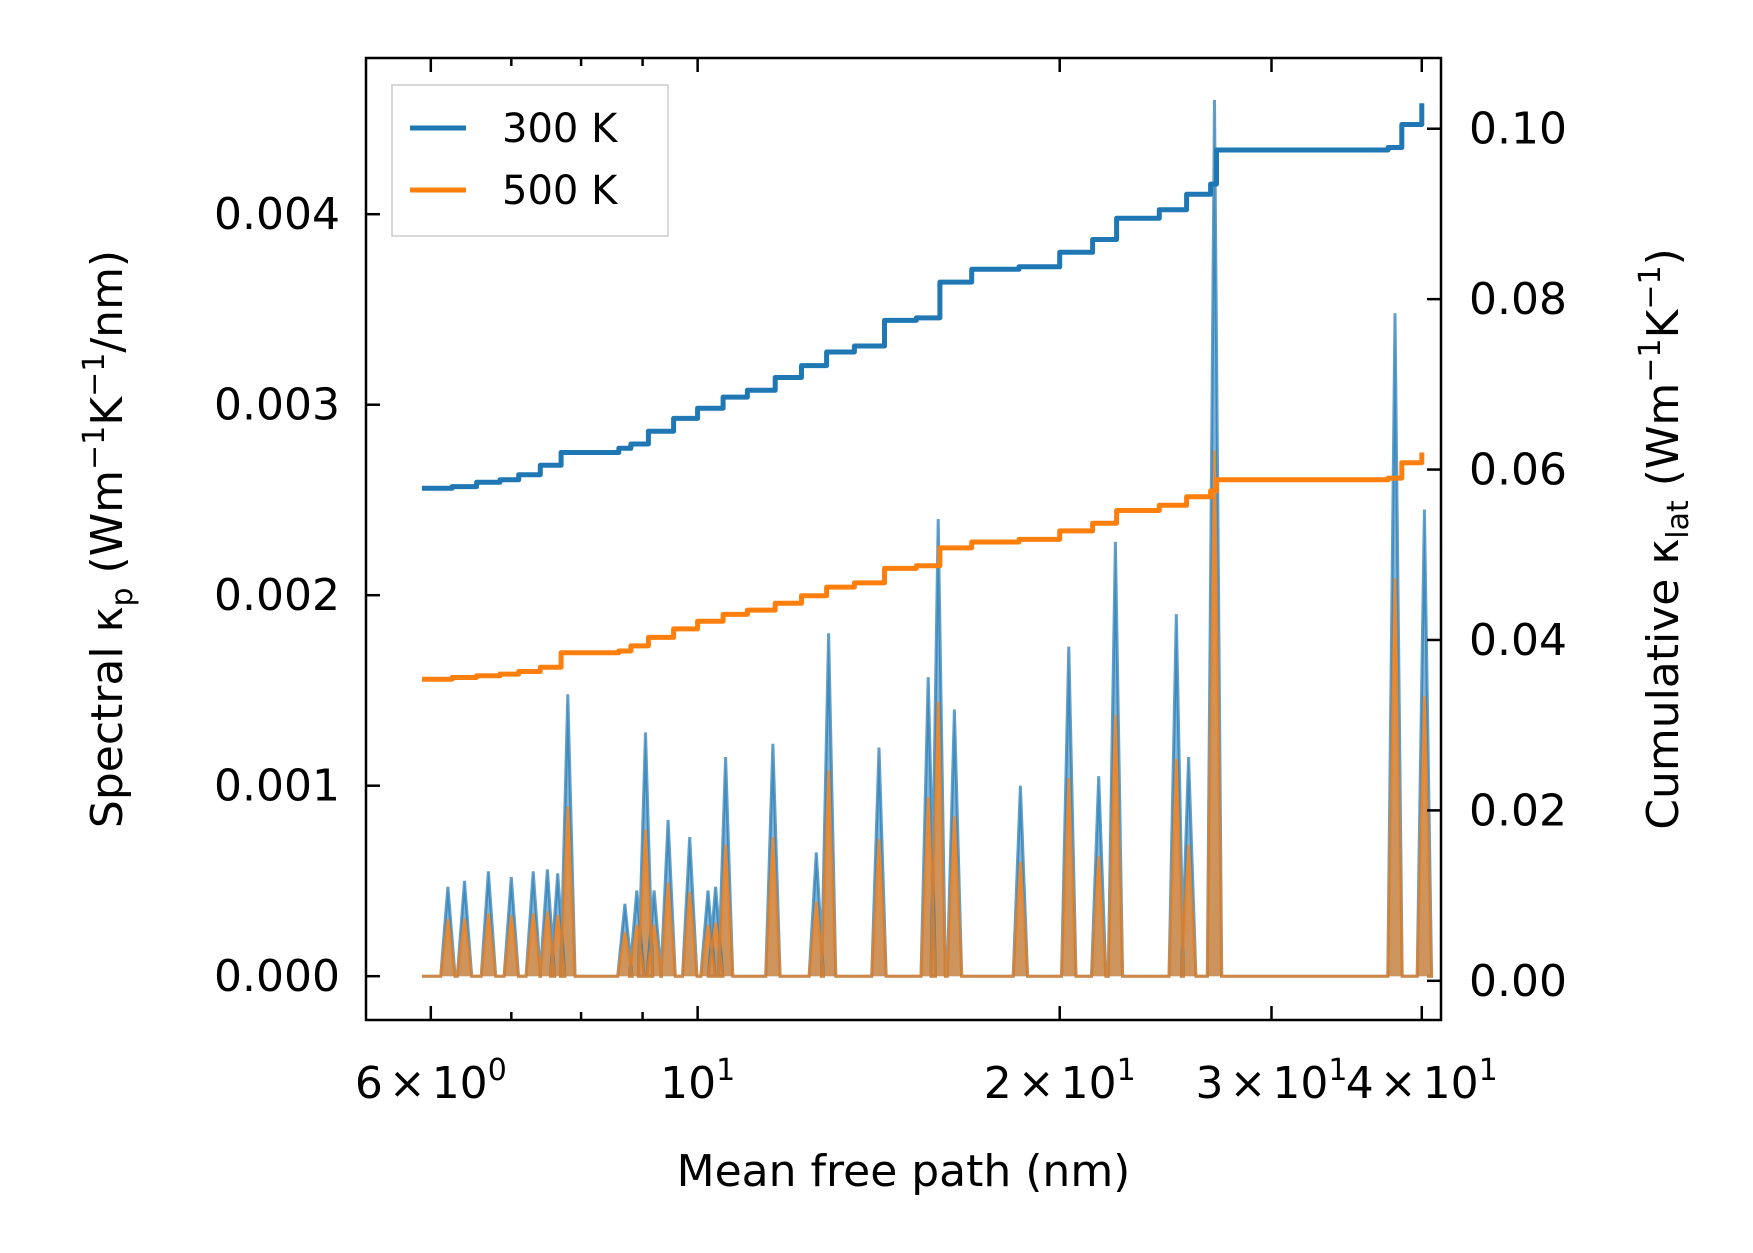  I want to click on y-right-tick-label: 0.08, so click(1518, 299).